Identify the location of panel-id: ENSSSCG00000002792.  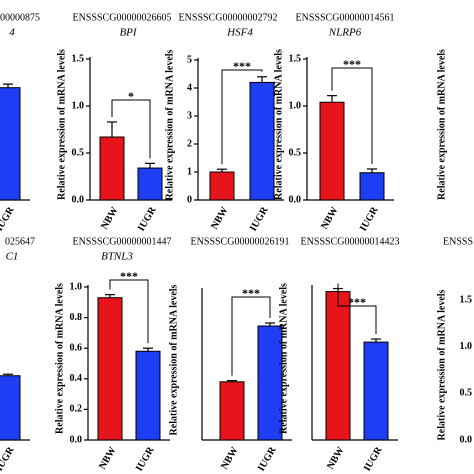
(228, 17).